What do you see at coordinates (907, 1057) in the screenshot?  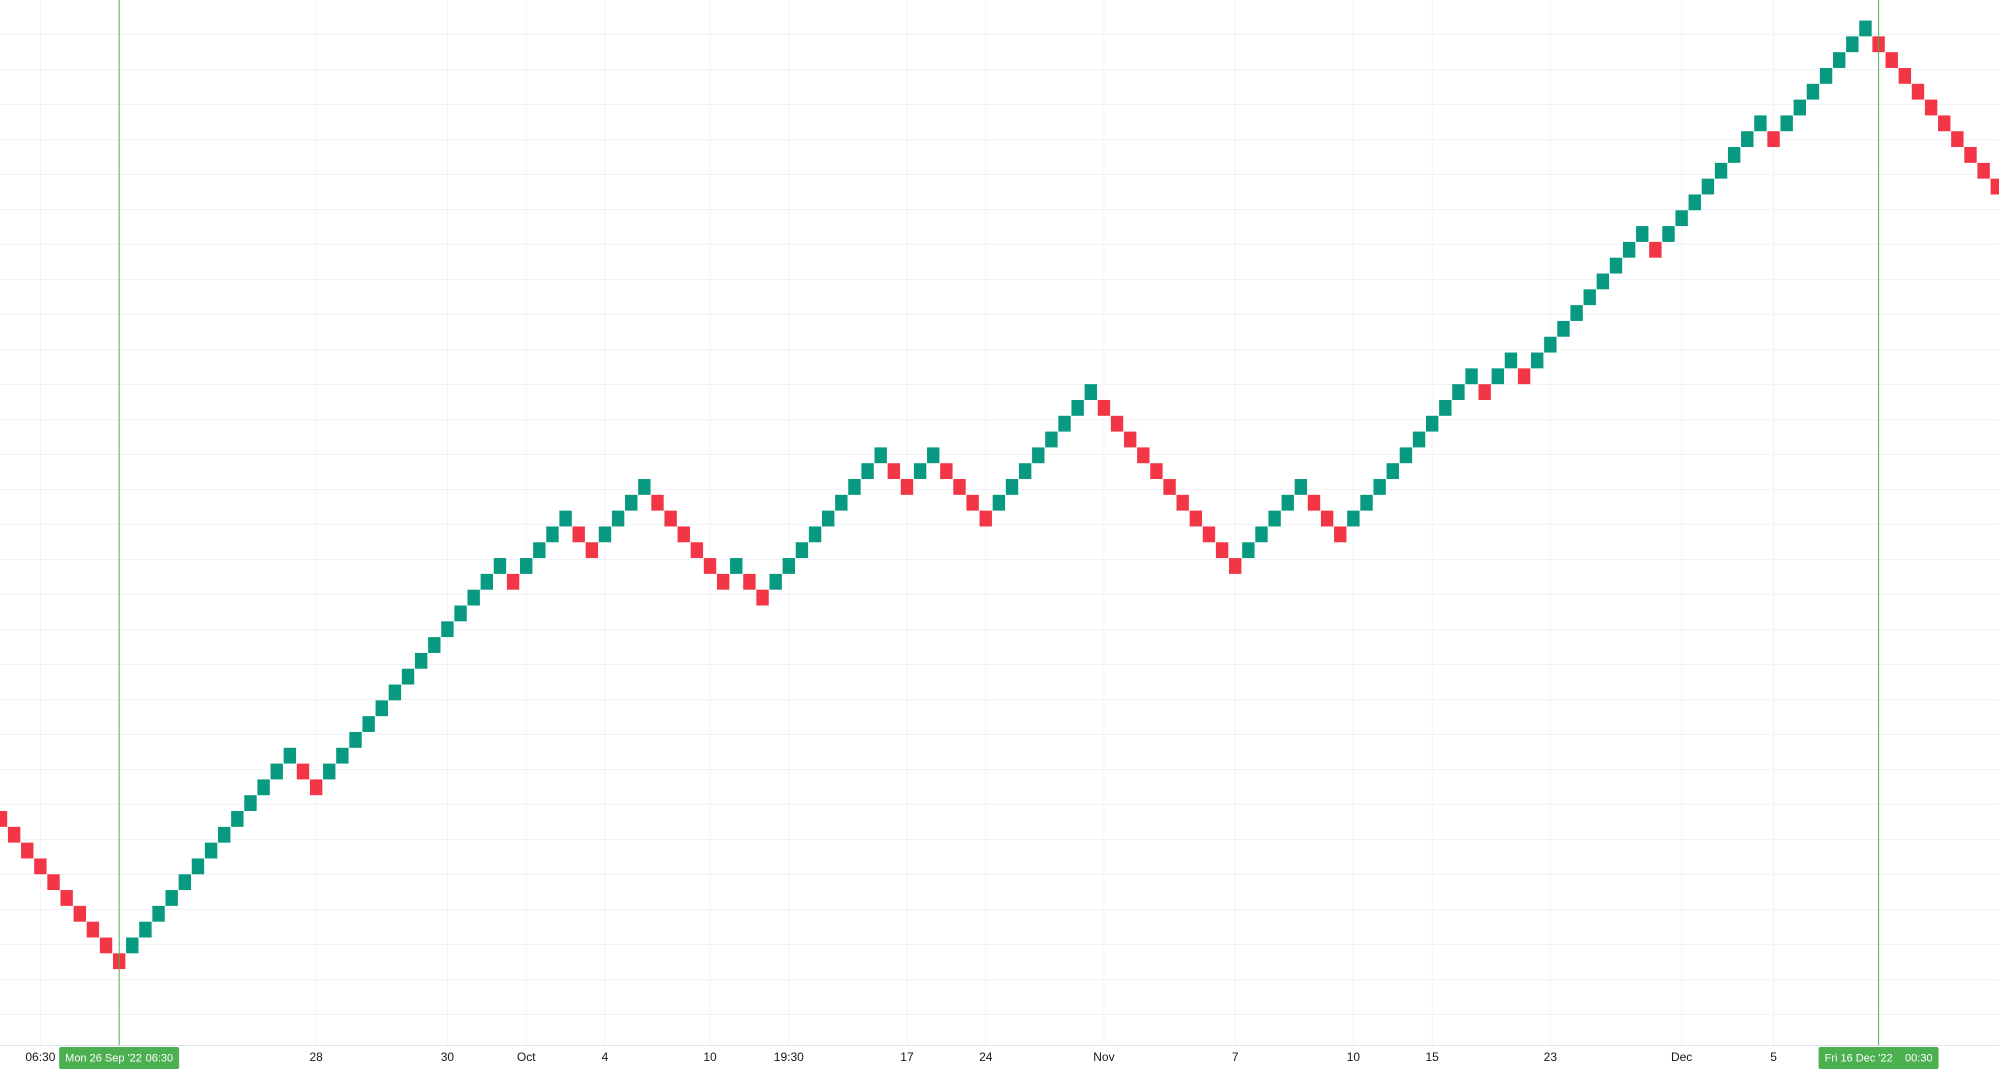 I see `x-tick-label: 17` at bounding box center [907, 1057].